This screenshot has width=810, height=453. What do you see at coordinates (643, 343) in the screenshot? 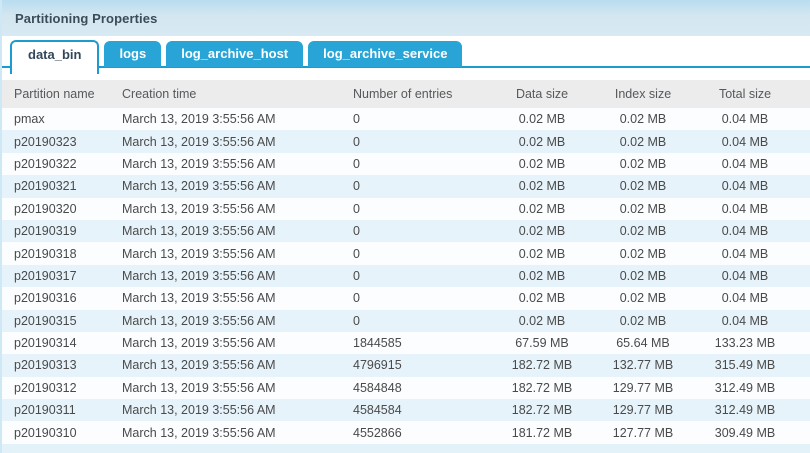
I see `cell-index-size: 65.64 MB` at bounding box center [643, 343].